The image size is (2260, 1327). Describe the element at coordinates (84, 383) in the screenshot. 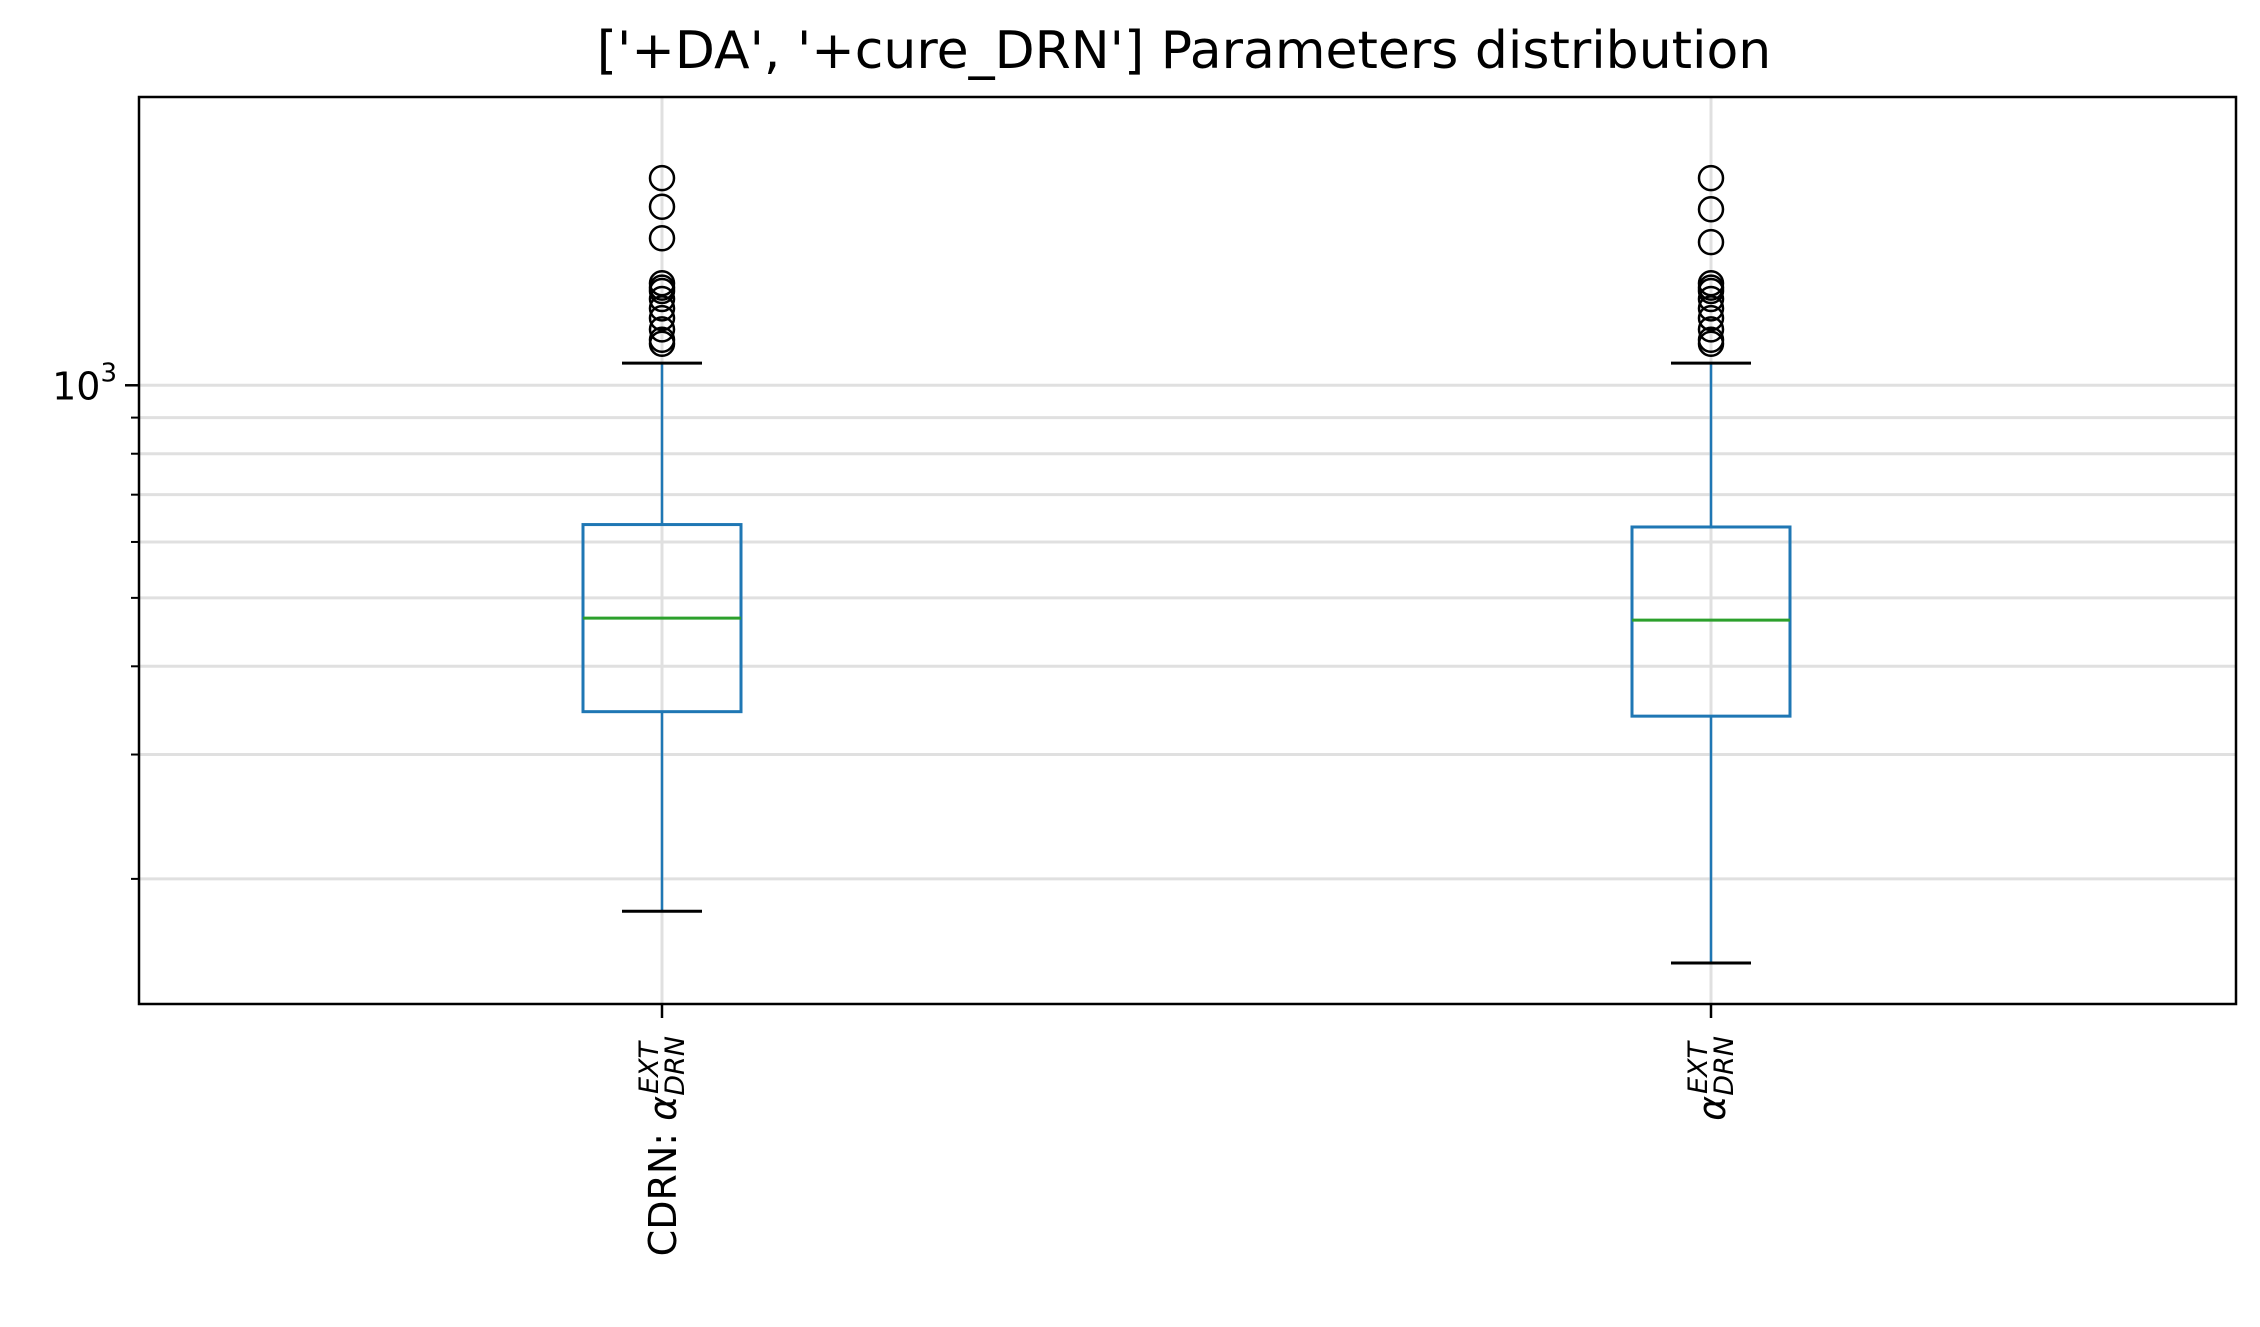

I see `y-tick-label: 103` at that location.